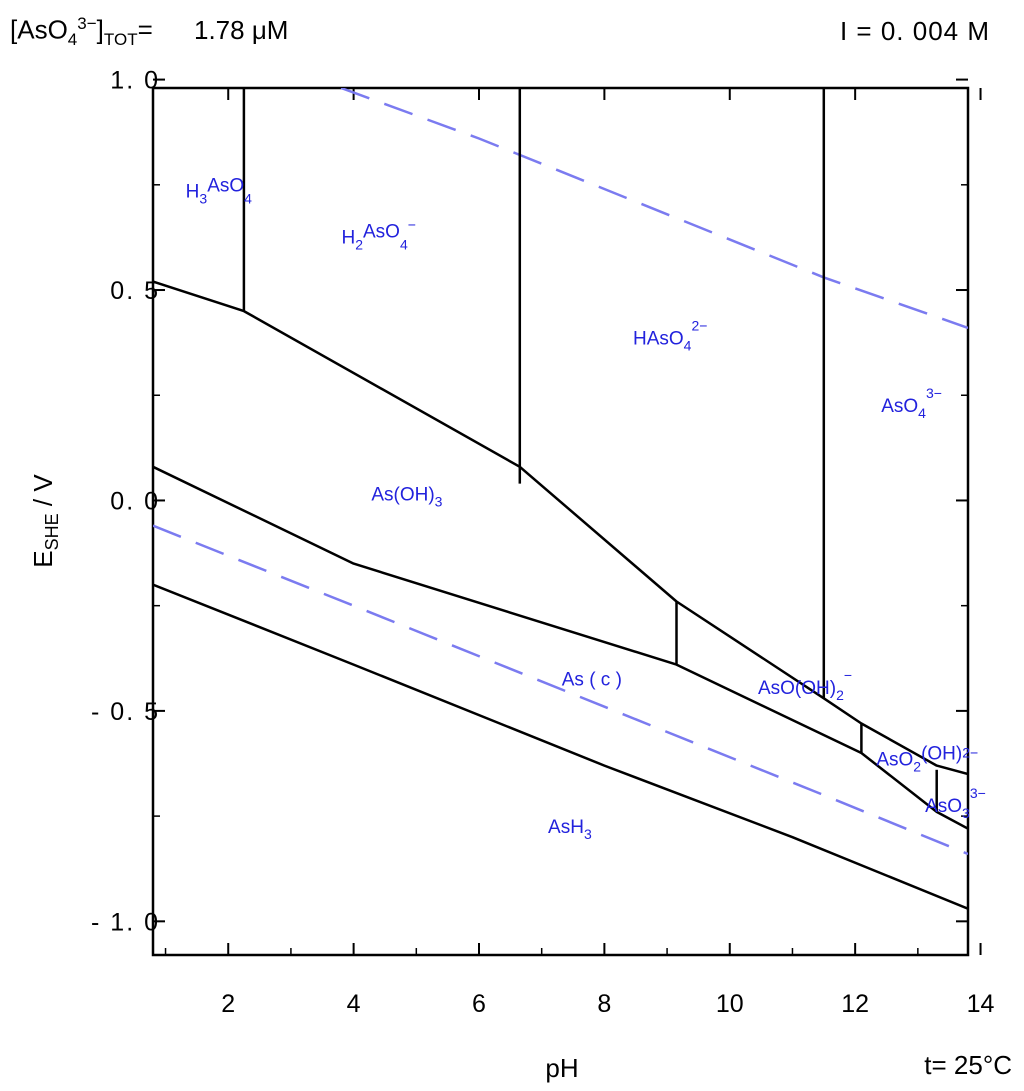 Image resolution: width=1024 pixels, height=1091 pixels. I want to click on y-tick-label: 0. 0, so click(135, 501).